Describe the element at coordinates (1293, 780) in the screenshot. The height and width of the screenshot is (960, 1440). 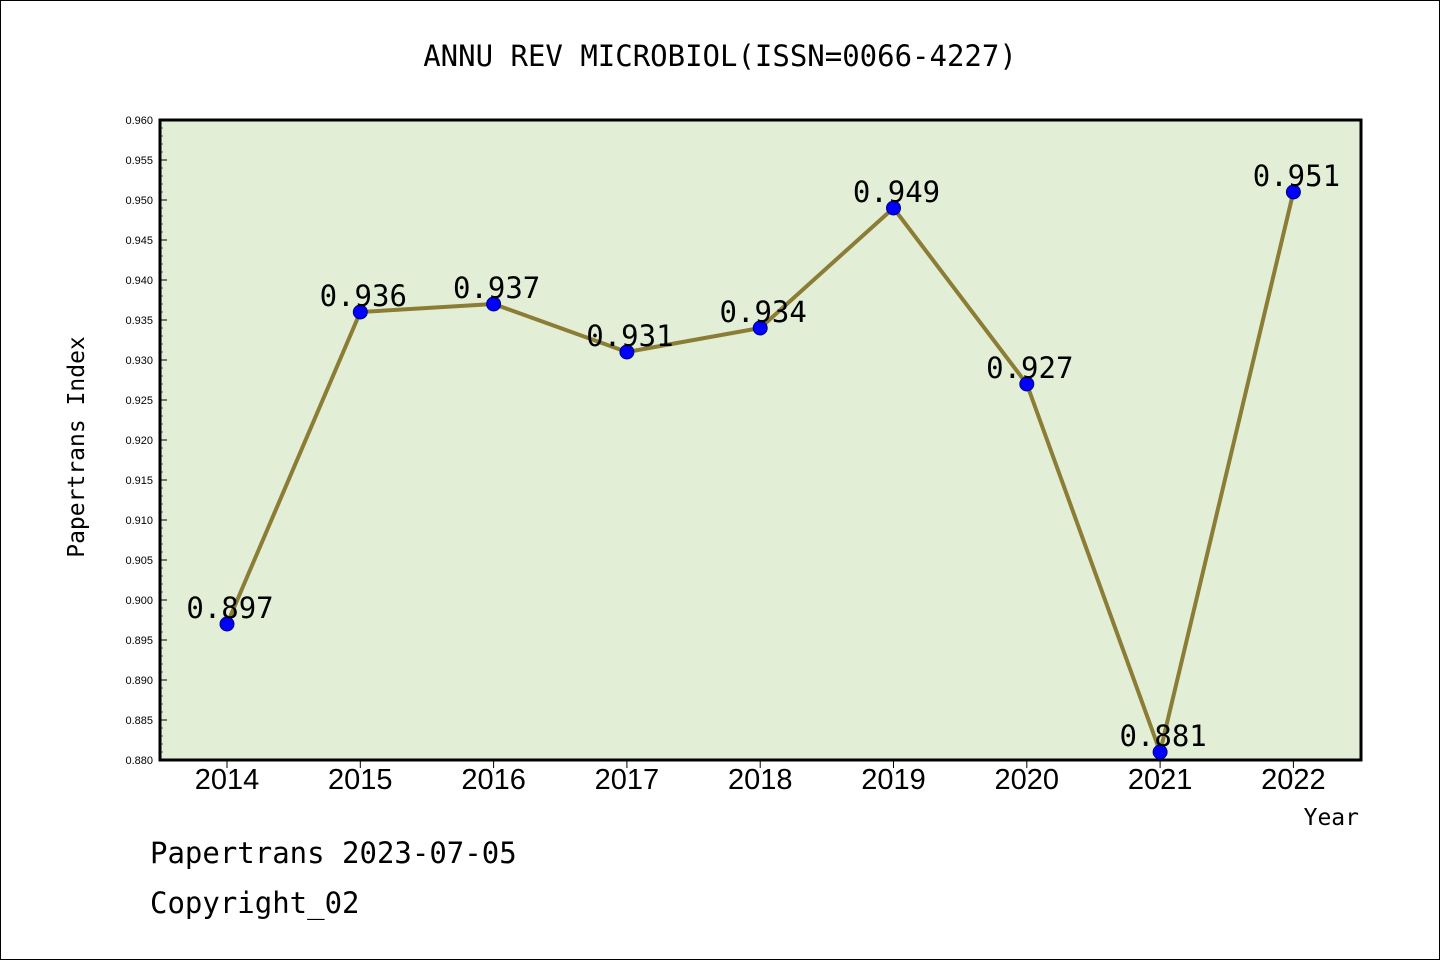
I see `x-tick-label: 2022` at that location.